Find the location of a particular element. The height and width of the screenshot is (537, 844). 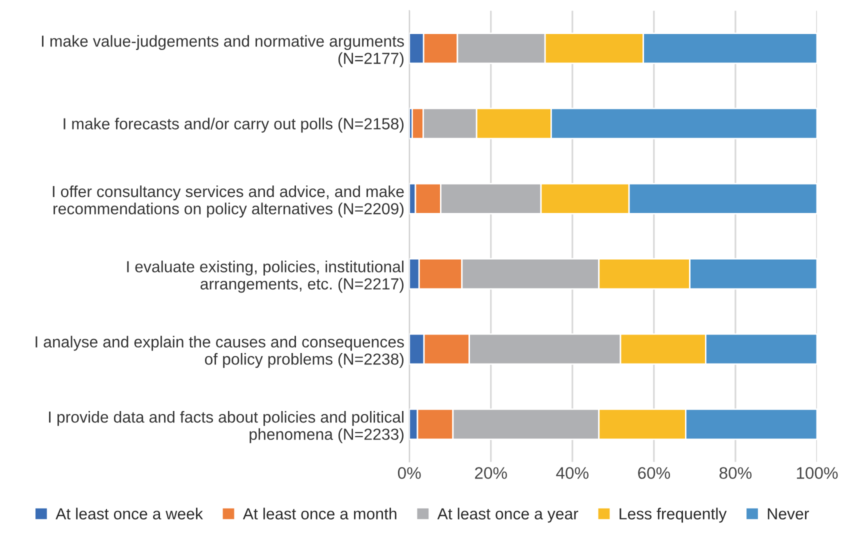

legend-label: Less frequently is located at coordinates (673, 515).